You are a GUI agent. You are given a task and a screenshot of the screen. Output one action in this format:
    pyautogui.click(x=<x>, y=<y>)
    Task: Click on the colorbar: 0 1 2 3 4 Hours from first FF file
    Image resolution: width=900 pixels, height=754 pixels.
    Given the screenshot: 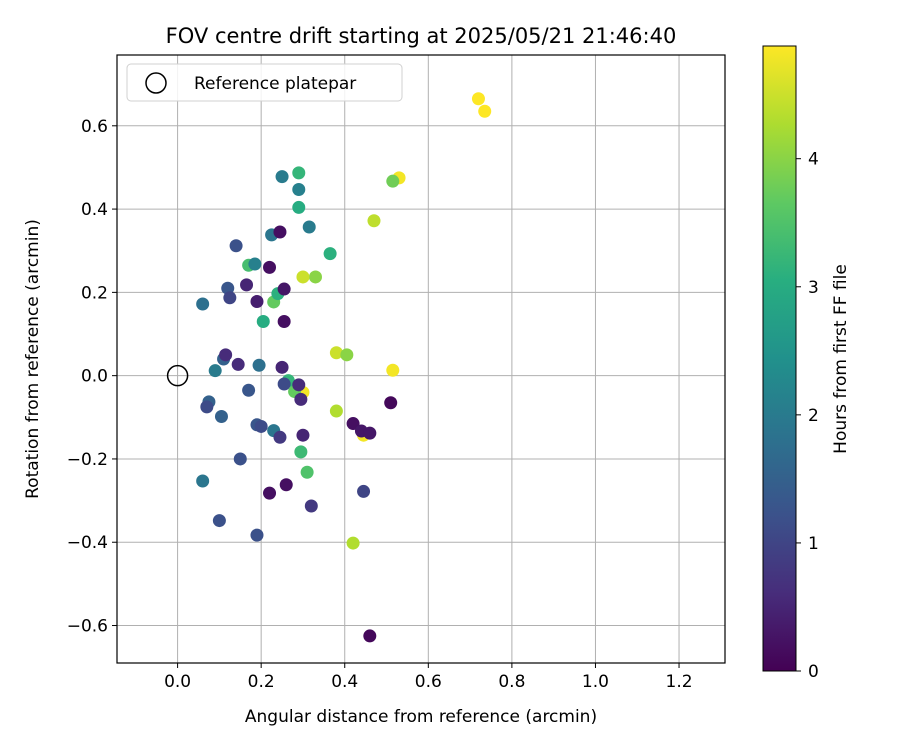 What is the action you would take?
    pyautogui.click(x=806, y=363)
    